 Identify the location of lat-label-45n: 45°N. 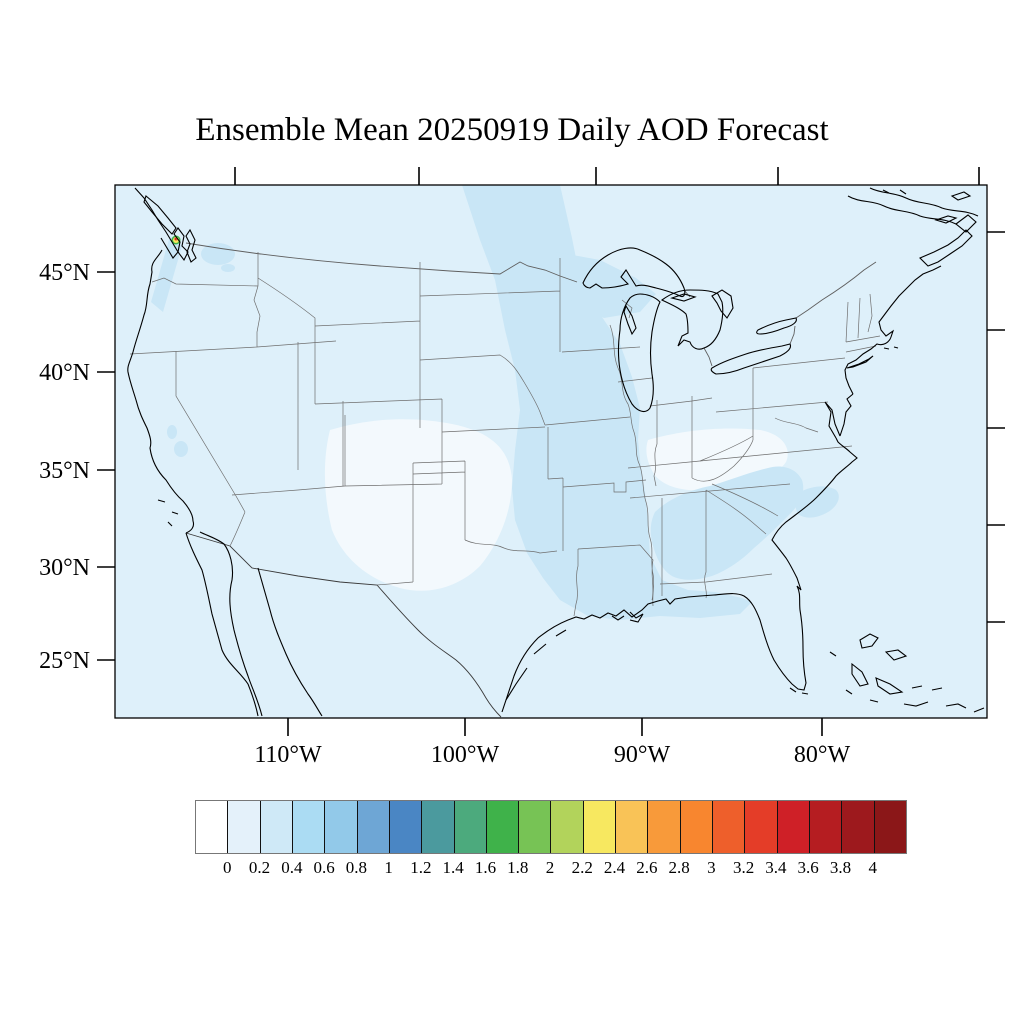
(64, 273).